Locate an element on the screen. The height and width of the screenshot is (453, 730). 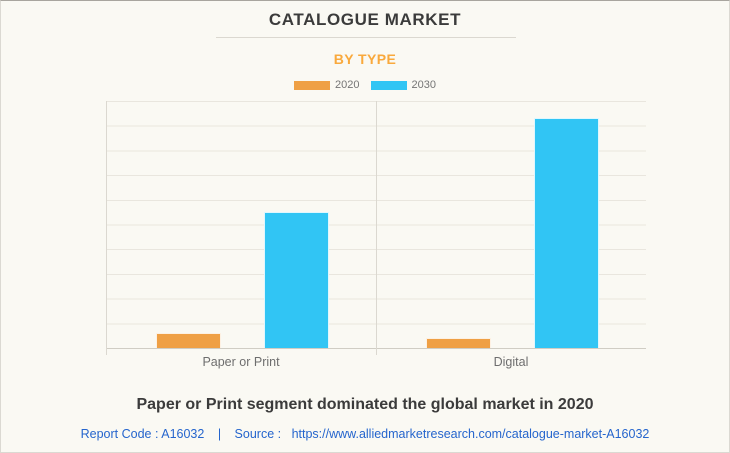
bar-2030-digital is located at coordinates (566, 233).